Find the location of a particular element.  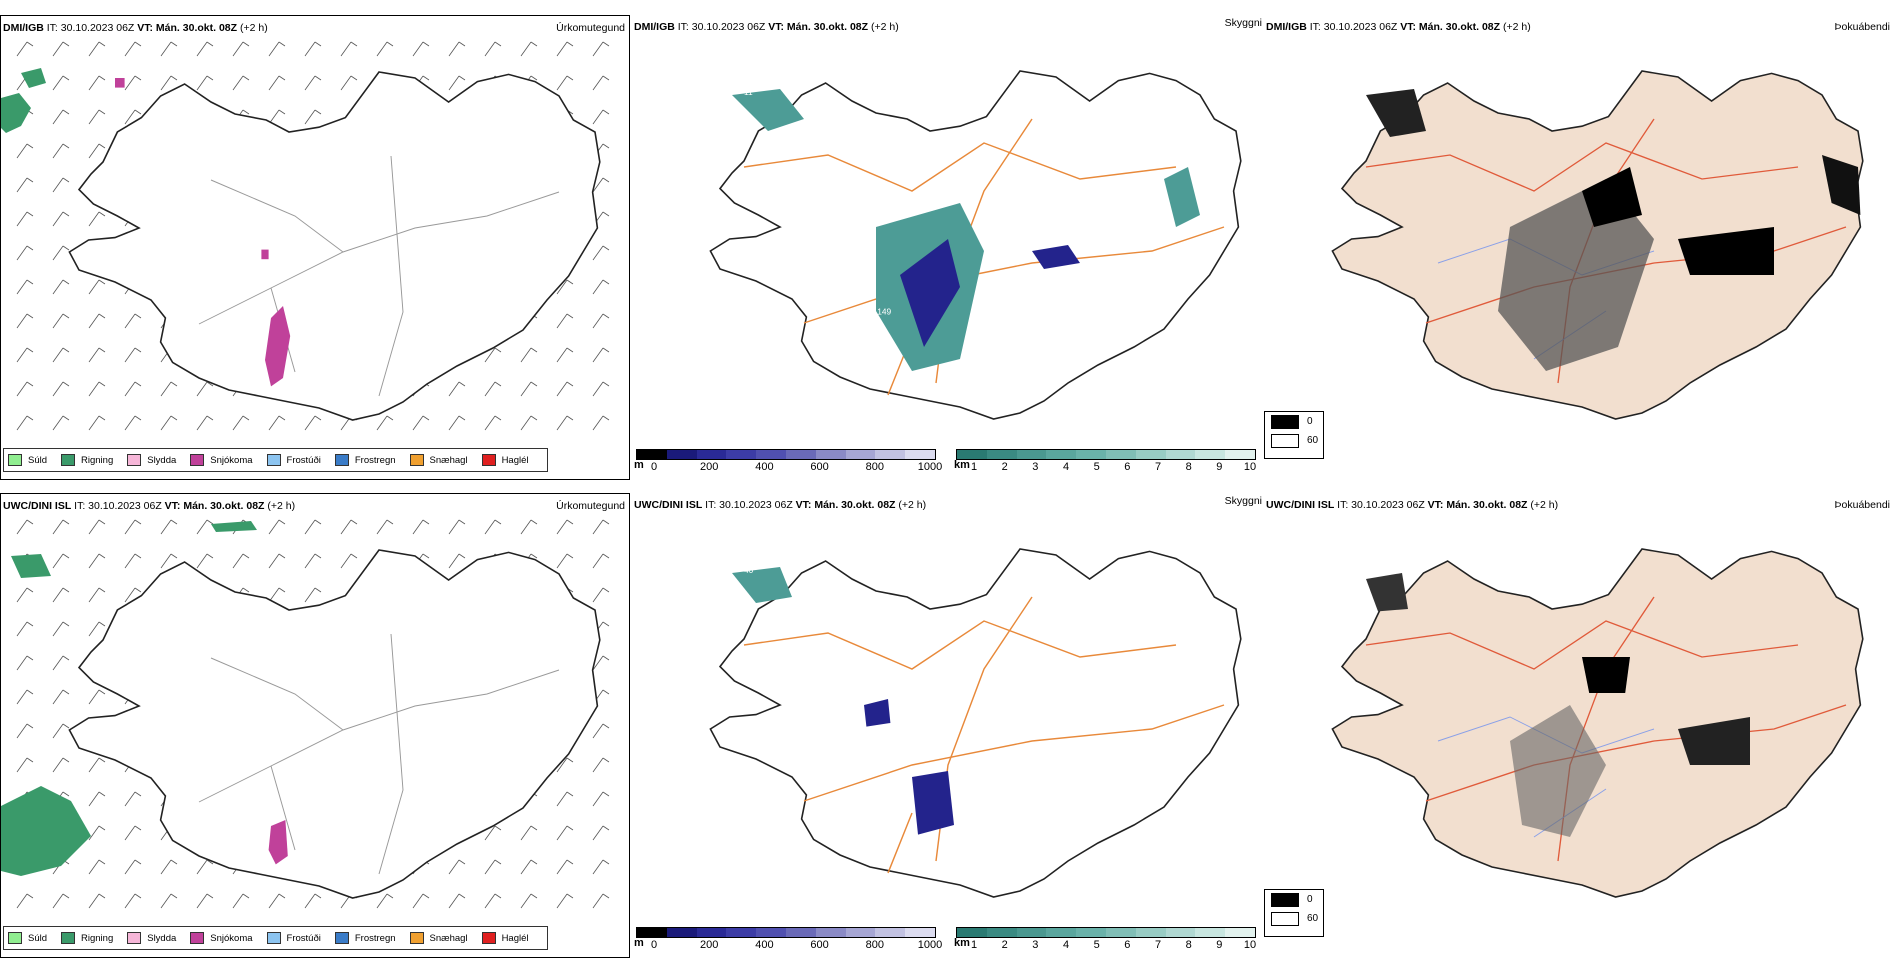

legend-item: Súld is located at coordinates (27, 938).